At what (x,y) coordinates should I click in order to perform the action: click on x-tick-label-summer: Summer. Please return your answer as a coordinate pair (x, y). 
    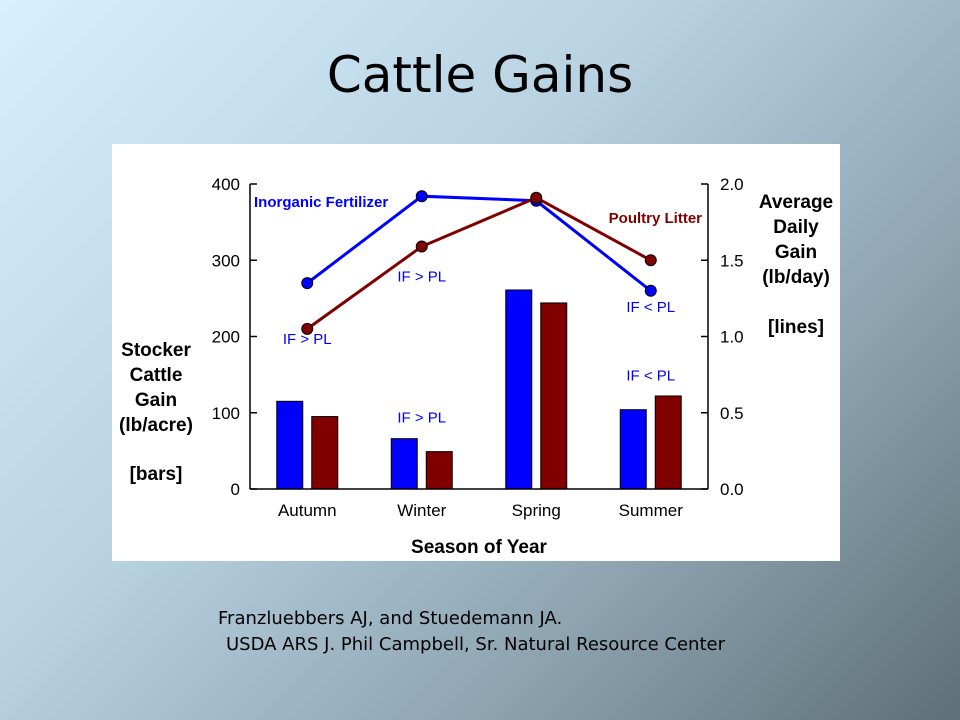
    Looking at the image, I should click on (651, 510).